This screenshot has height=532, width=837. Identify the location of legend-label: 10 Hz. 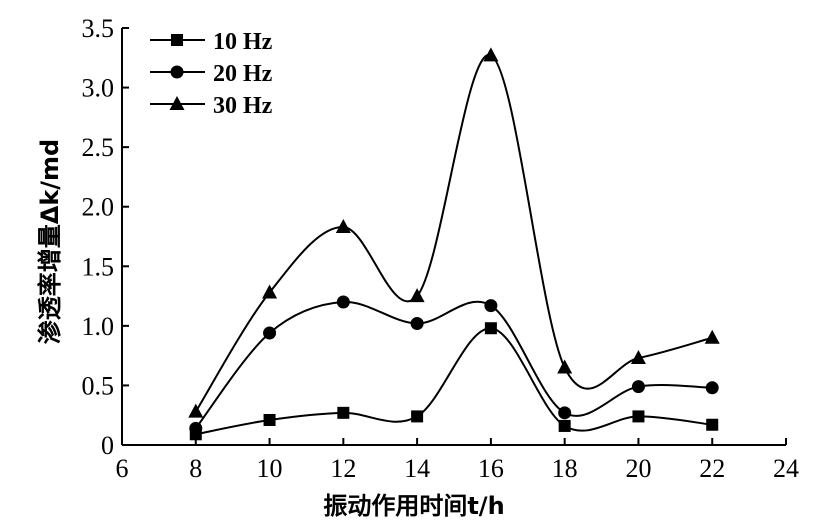
(243, 42).